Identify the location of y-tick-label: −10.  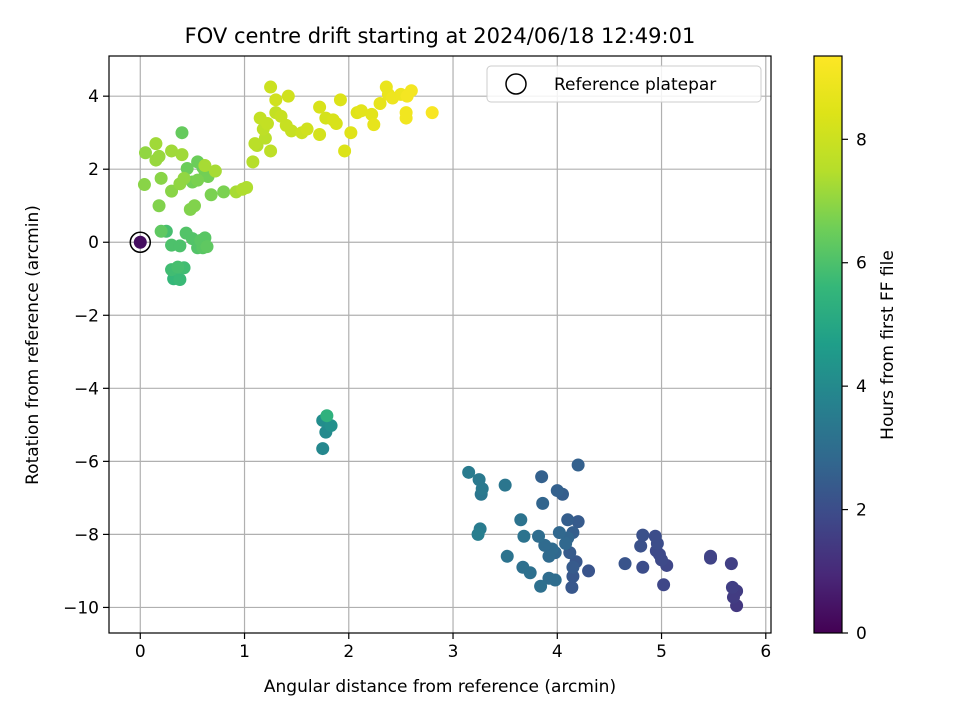
(81, 608).